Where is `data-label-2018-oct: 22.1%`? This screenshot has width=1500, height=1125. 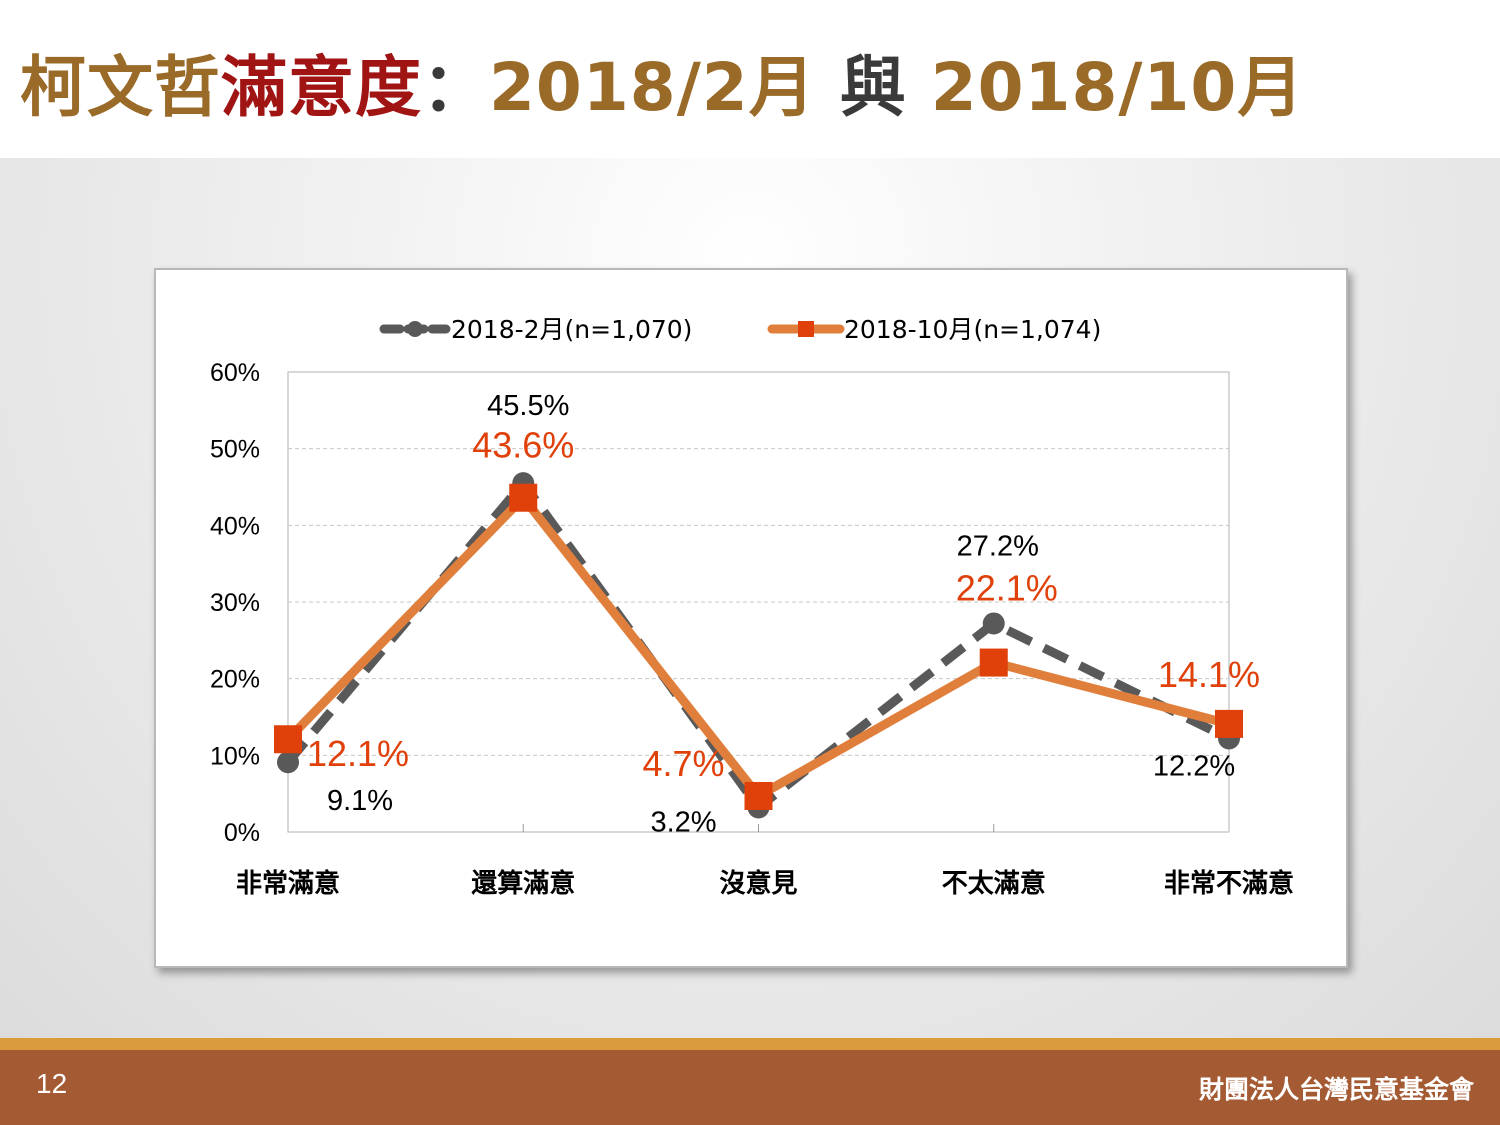
data-label-2018-oct: 22.1% is located at coordinates (1007, 588).